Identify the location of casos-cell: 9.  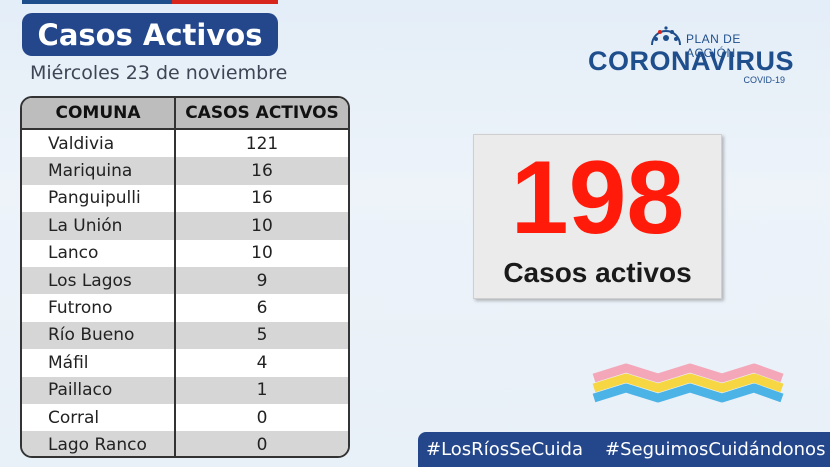
(261, 280).